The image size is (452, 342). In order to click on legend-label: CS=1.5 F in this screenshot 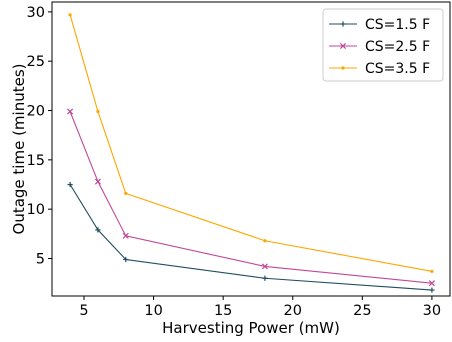, I will do `click(397, 25)`.